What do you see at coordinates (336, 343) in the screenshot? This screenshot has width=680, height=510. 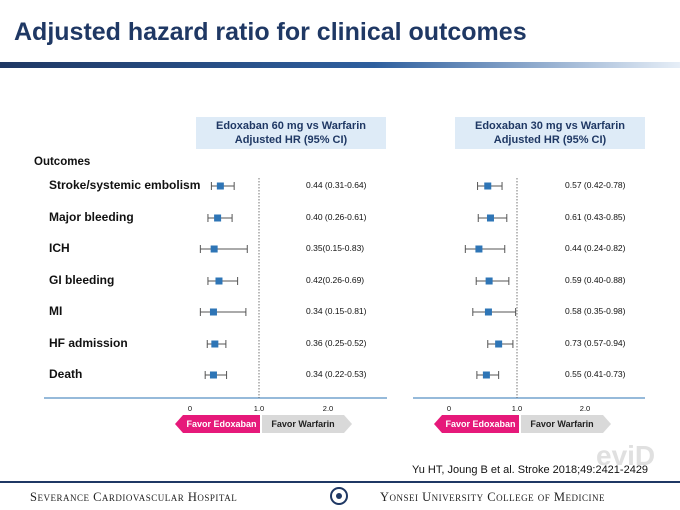 I see `hr-value-label: 0.36 (0.25-0.52)` at bounding box center [336, 343].